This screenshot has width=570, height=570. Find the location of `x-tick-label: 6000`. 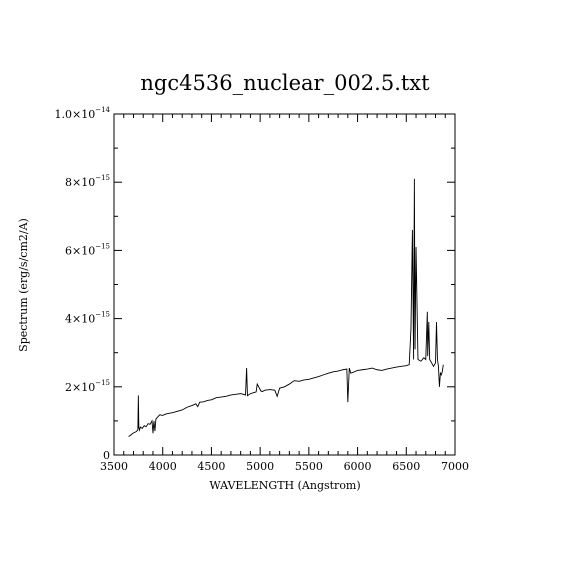

x-tick-label: 6000 is located at coordinates (358, 466).